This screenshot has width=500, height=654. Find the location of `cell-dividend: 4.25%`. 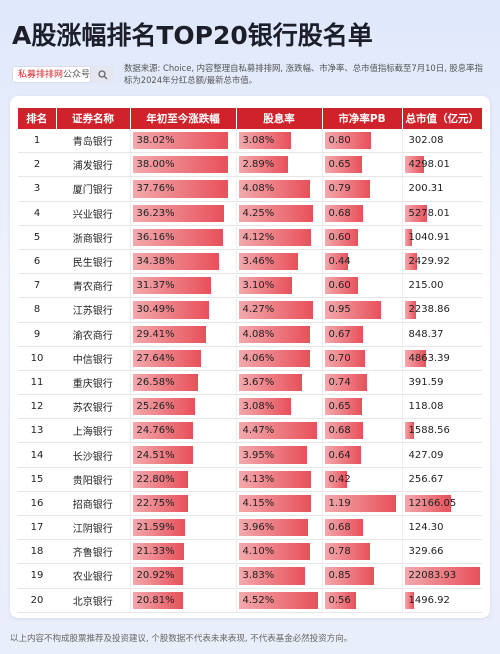

cell-dividend: 4.25% is located at coordinates (278, 213).